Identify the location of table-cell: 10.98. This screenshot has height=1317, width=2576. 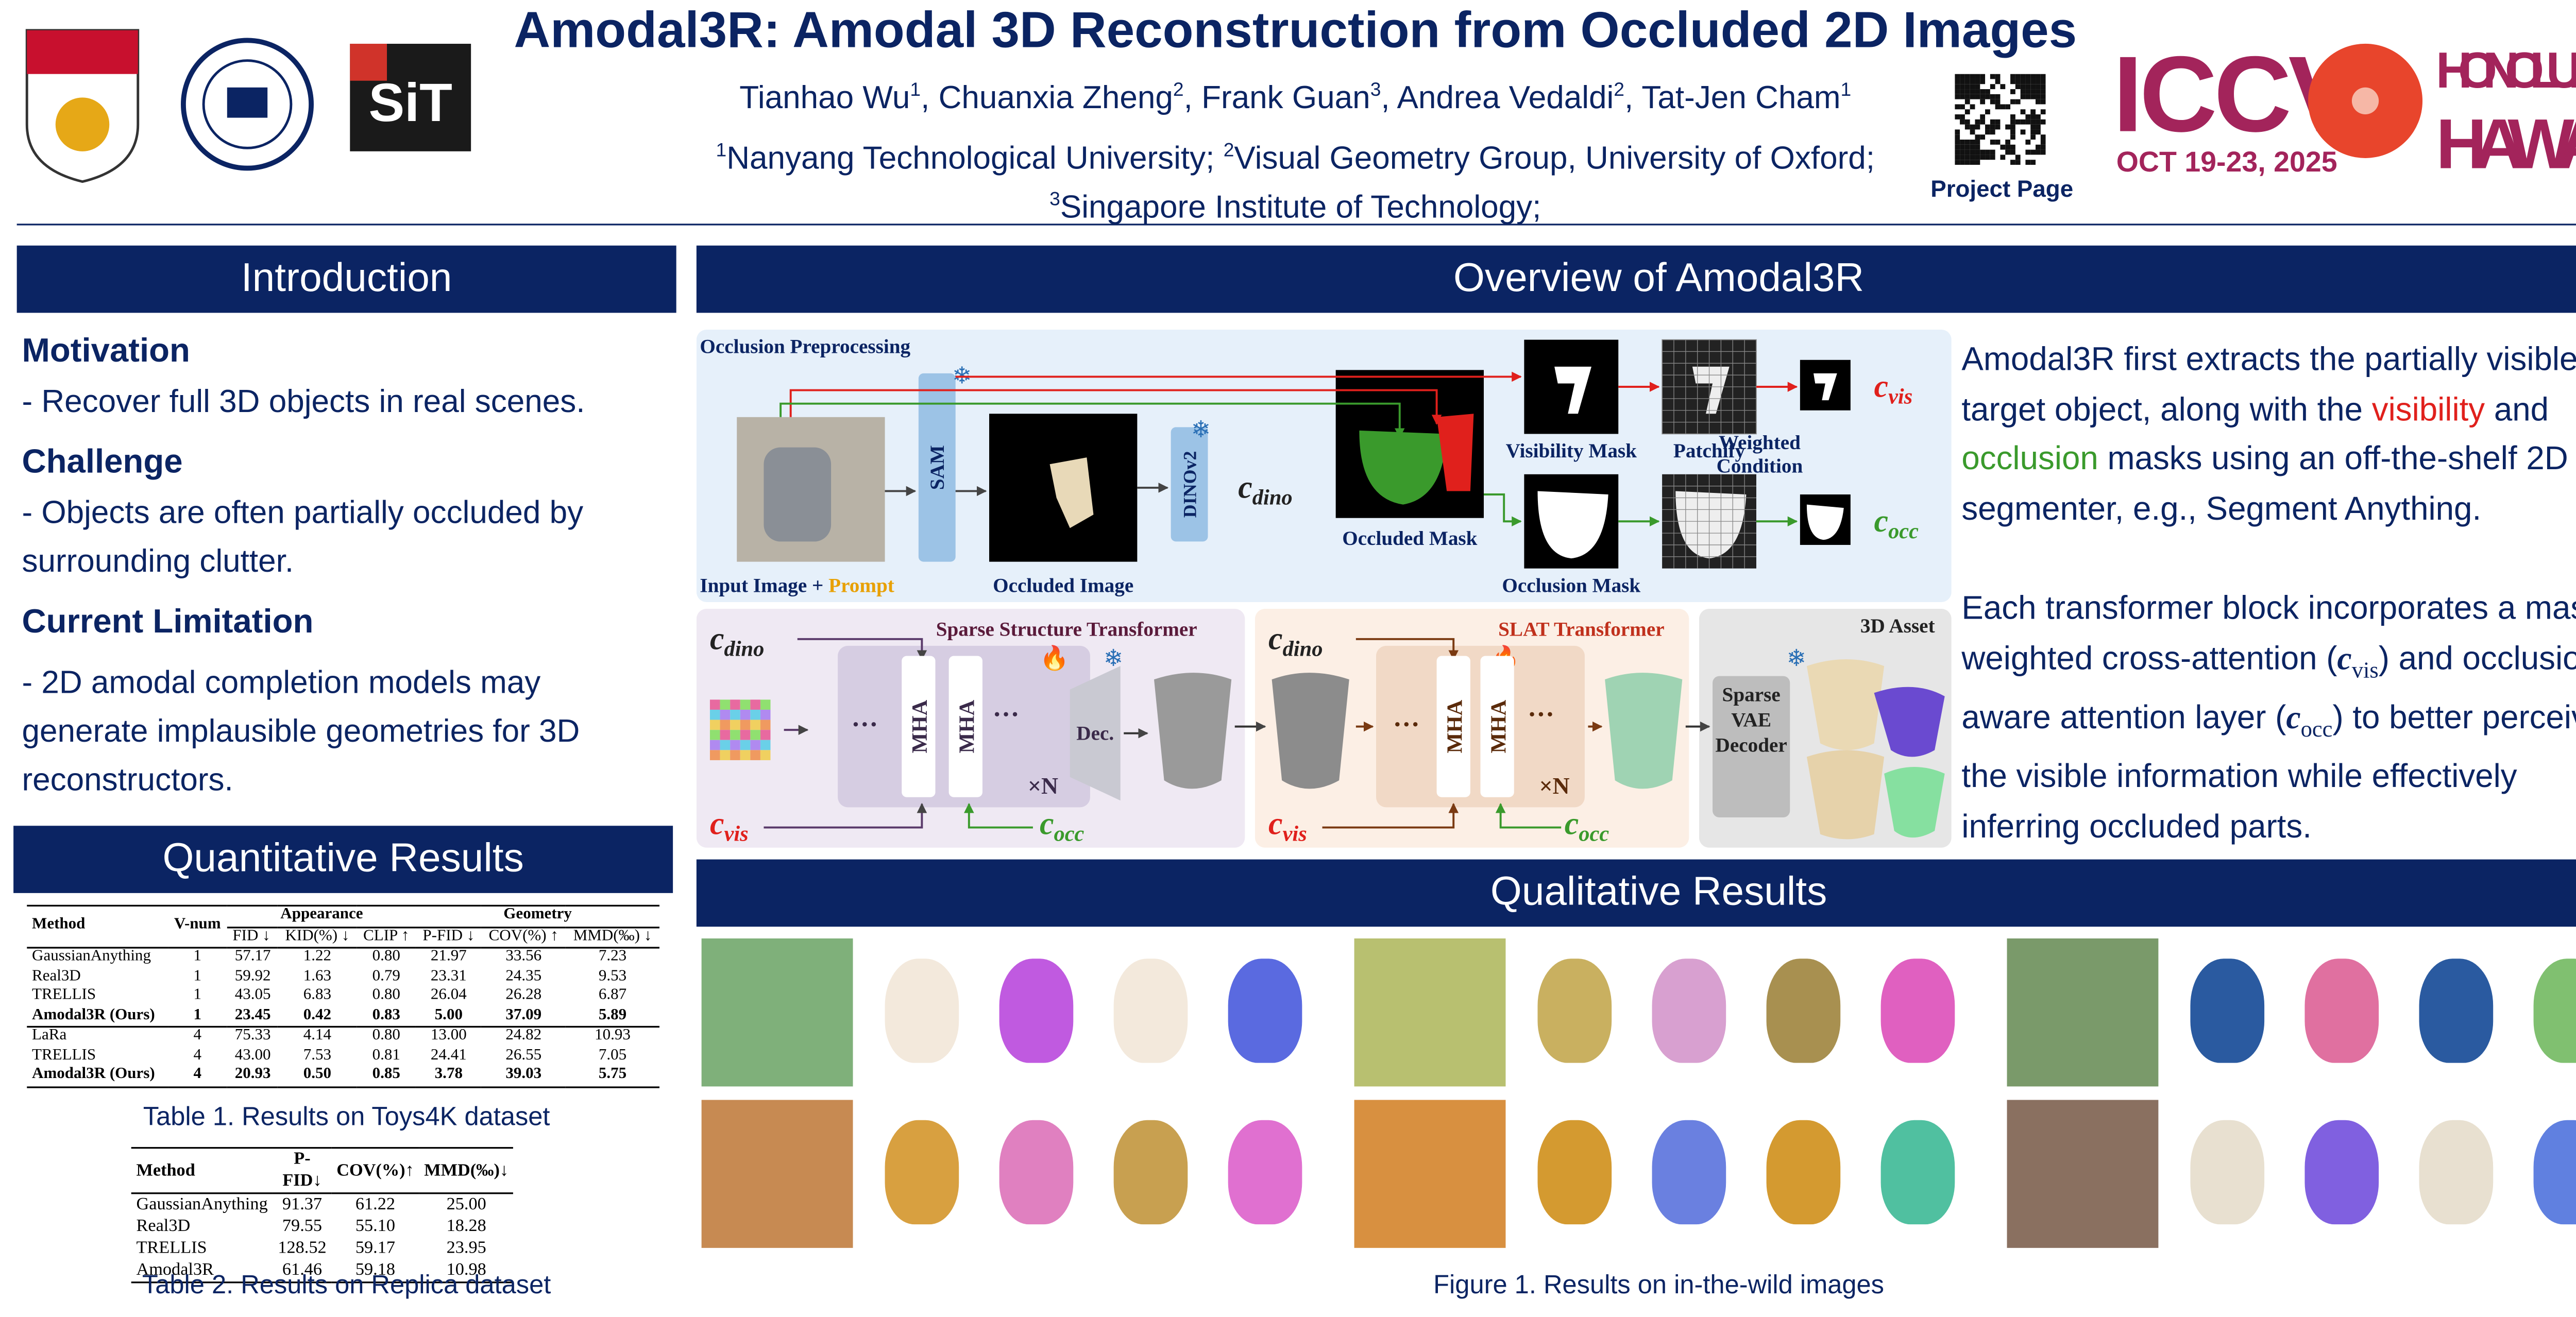
(466, 1270).